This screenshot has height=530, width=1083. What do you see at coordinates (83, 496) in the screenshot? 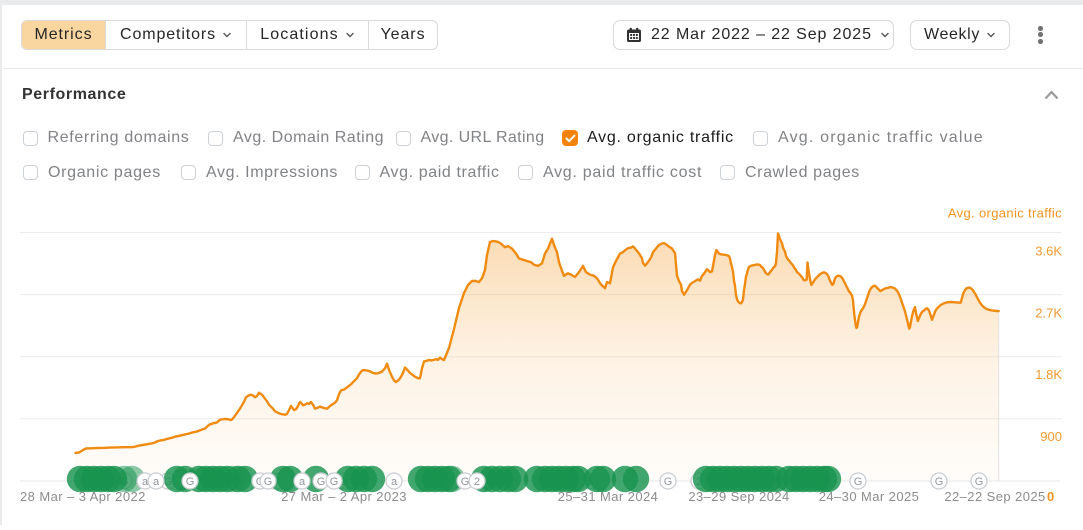
I see `svg-text: 28 Mar – 3 Apr 2022` at bounding box center [83, 496].